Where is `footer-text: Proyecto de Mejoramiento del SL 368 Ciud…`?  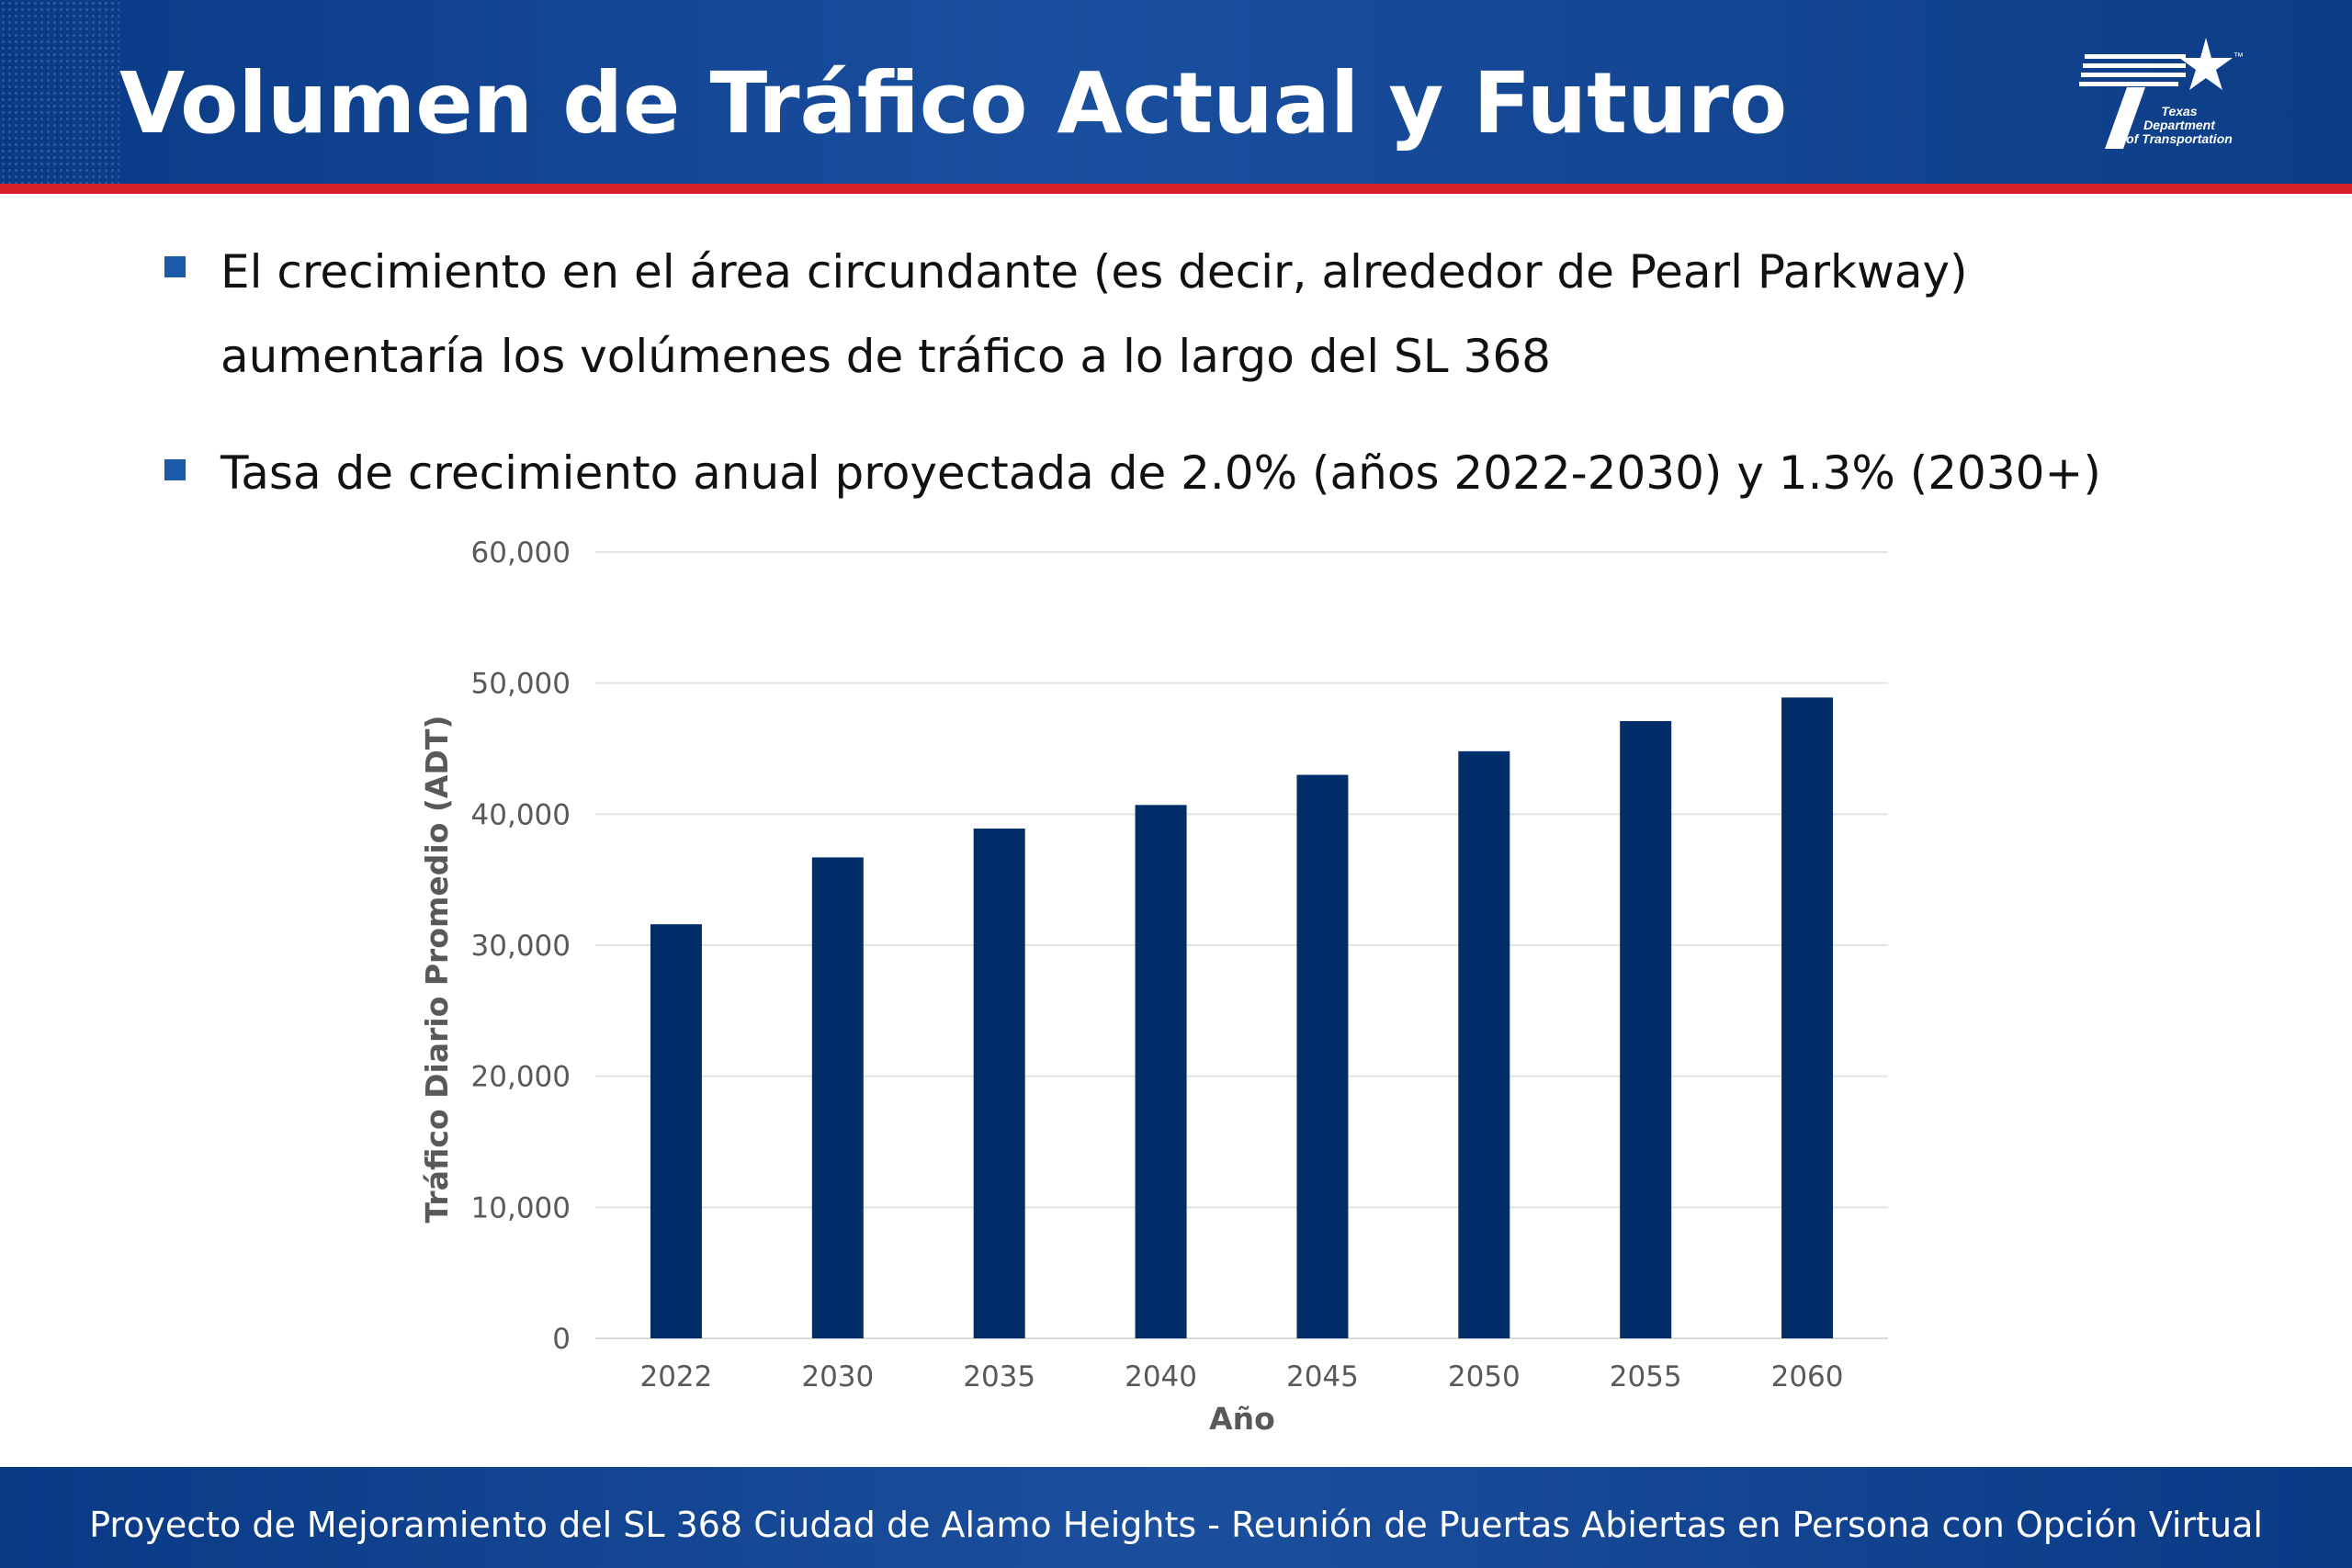
footer-text: Proyecto de Mejoramiento del SL 368 Ciud… is located at coordinates (1176, 1525).